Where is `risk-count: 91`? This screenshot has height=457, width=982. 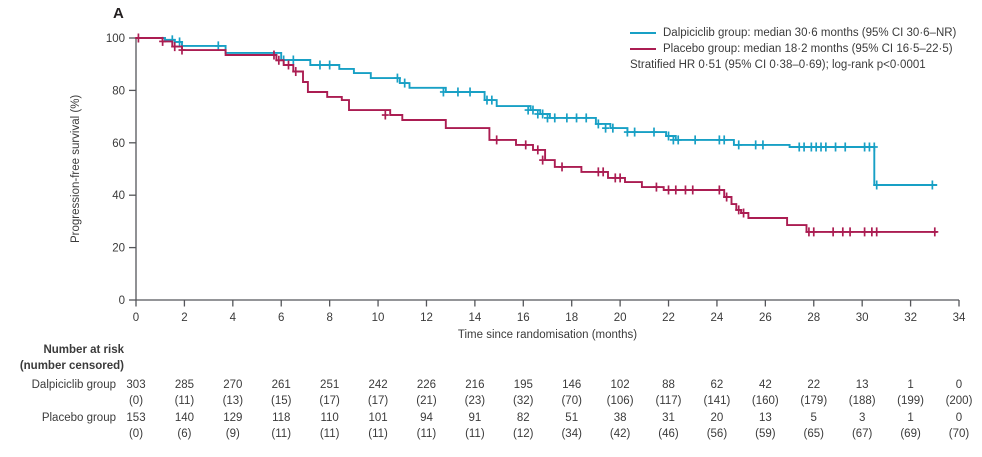
risk-count: 91 is located at coordinates (475, 418).